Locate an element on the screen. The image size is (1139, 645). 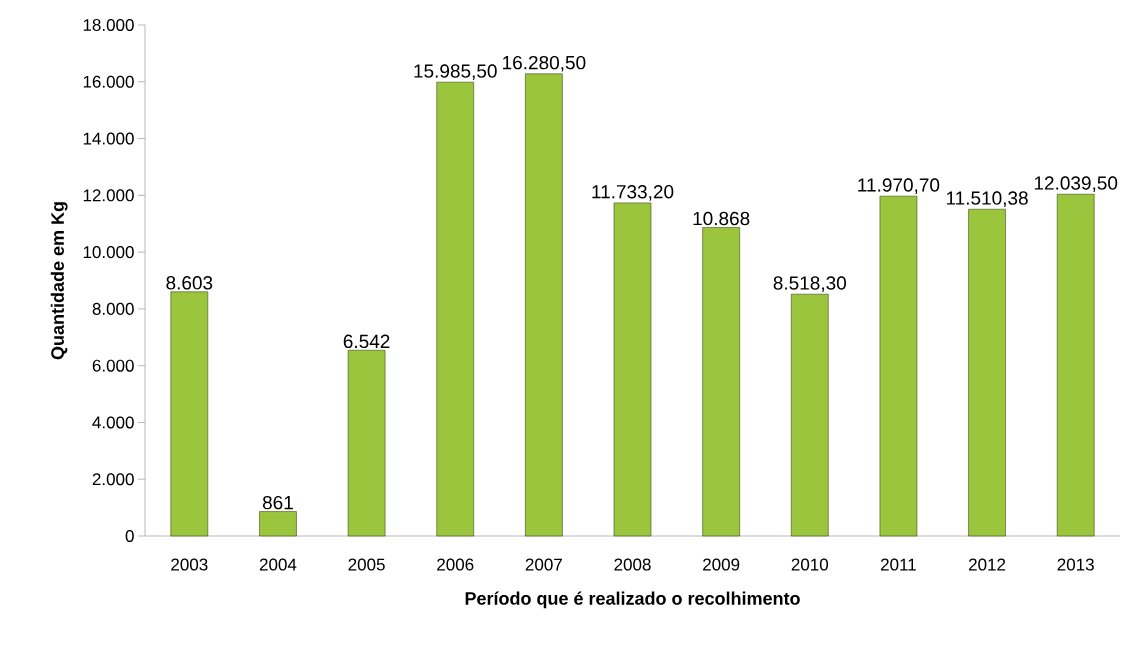
y-tick-label: 0 is located at coordinates (129, 536).